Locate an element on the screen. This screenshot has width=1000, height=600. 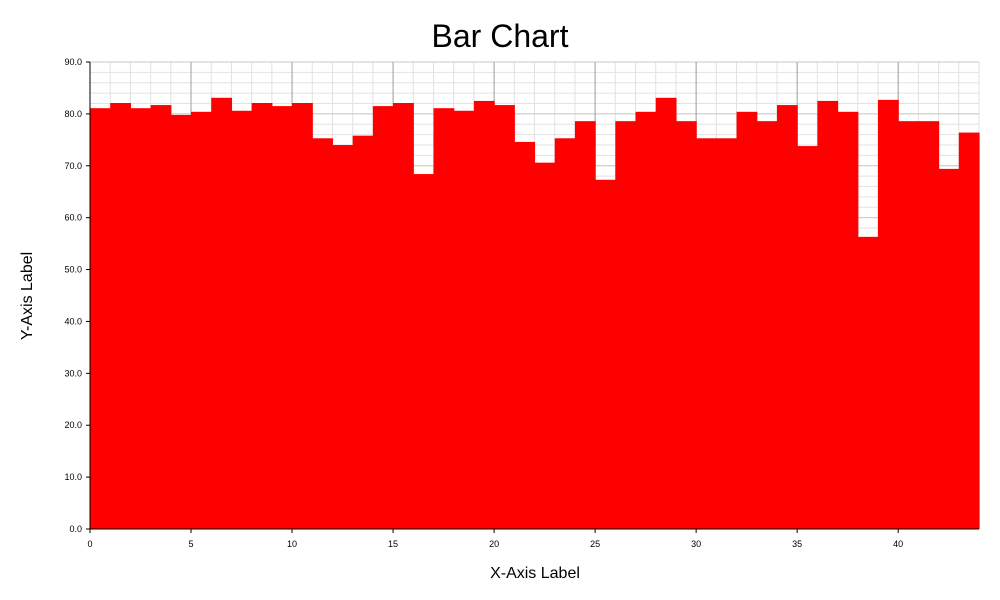
x-tick-label: 15 is located at coordinates (393, 544).